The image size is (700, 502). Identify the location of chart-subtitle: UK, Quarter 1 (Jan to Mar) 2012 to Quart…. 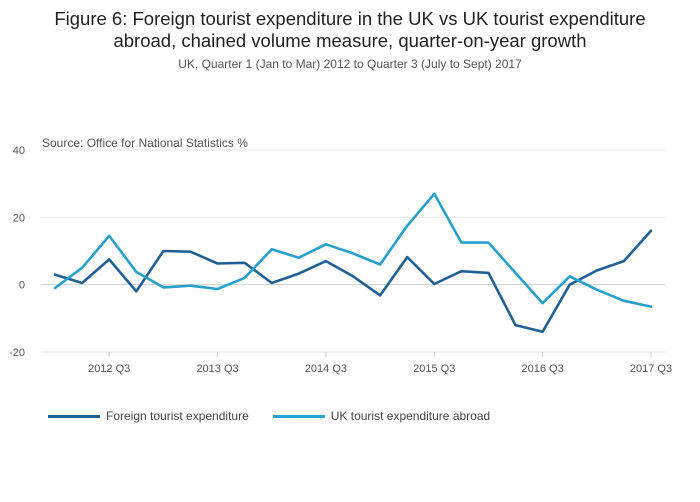
(350, 64).